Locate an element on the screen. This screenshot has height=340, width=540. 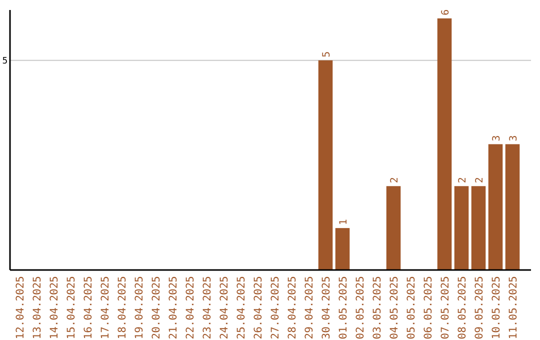
x-tick-label: 03.05.2025 is located at coordinates (378, 308).